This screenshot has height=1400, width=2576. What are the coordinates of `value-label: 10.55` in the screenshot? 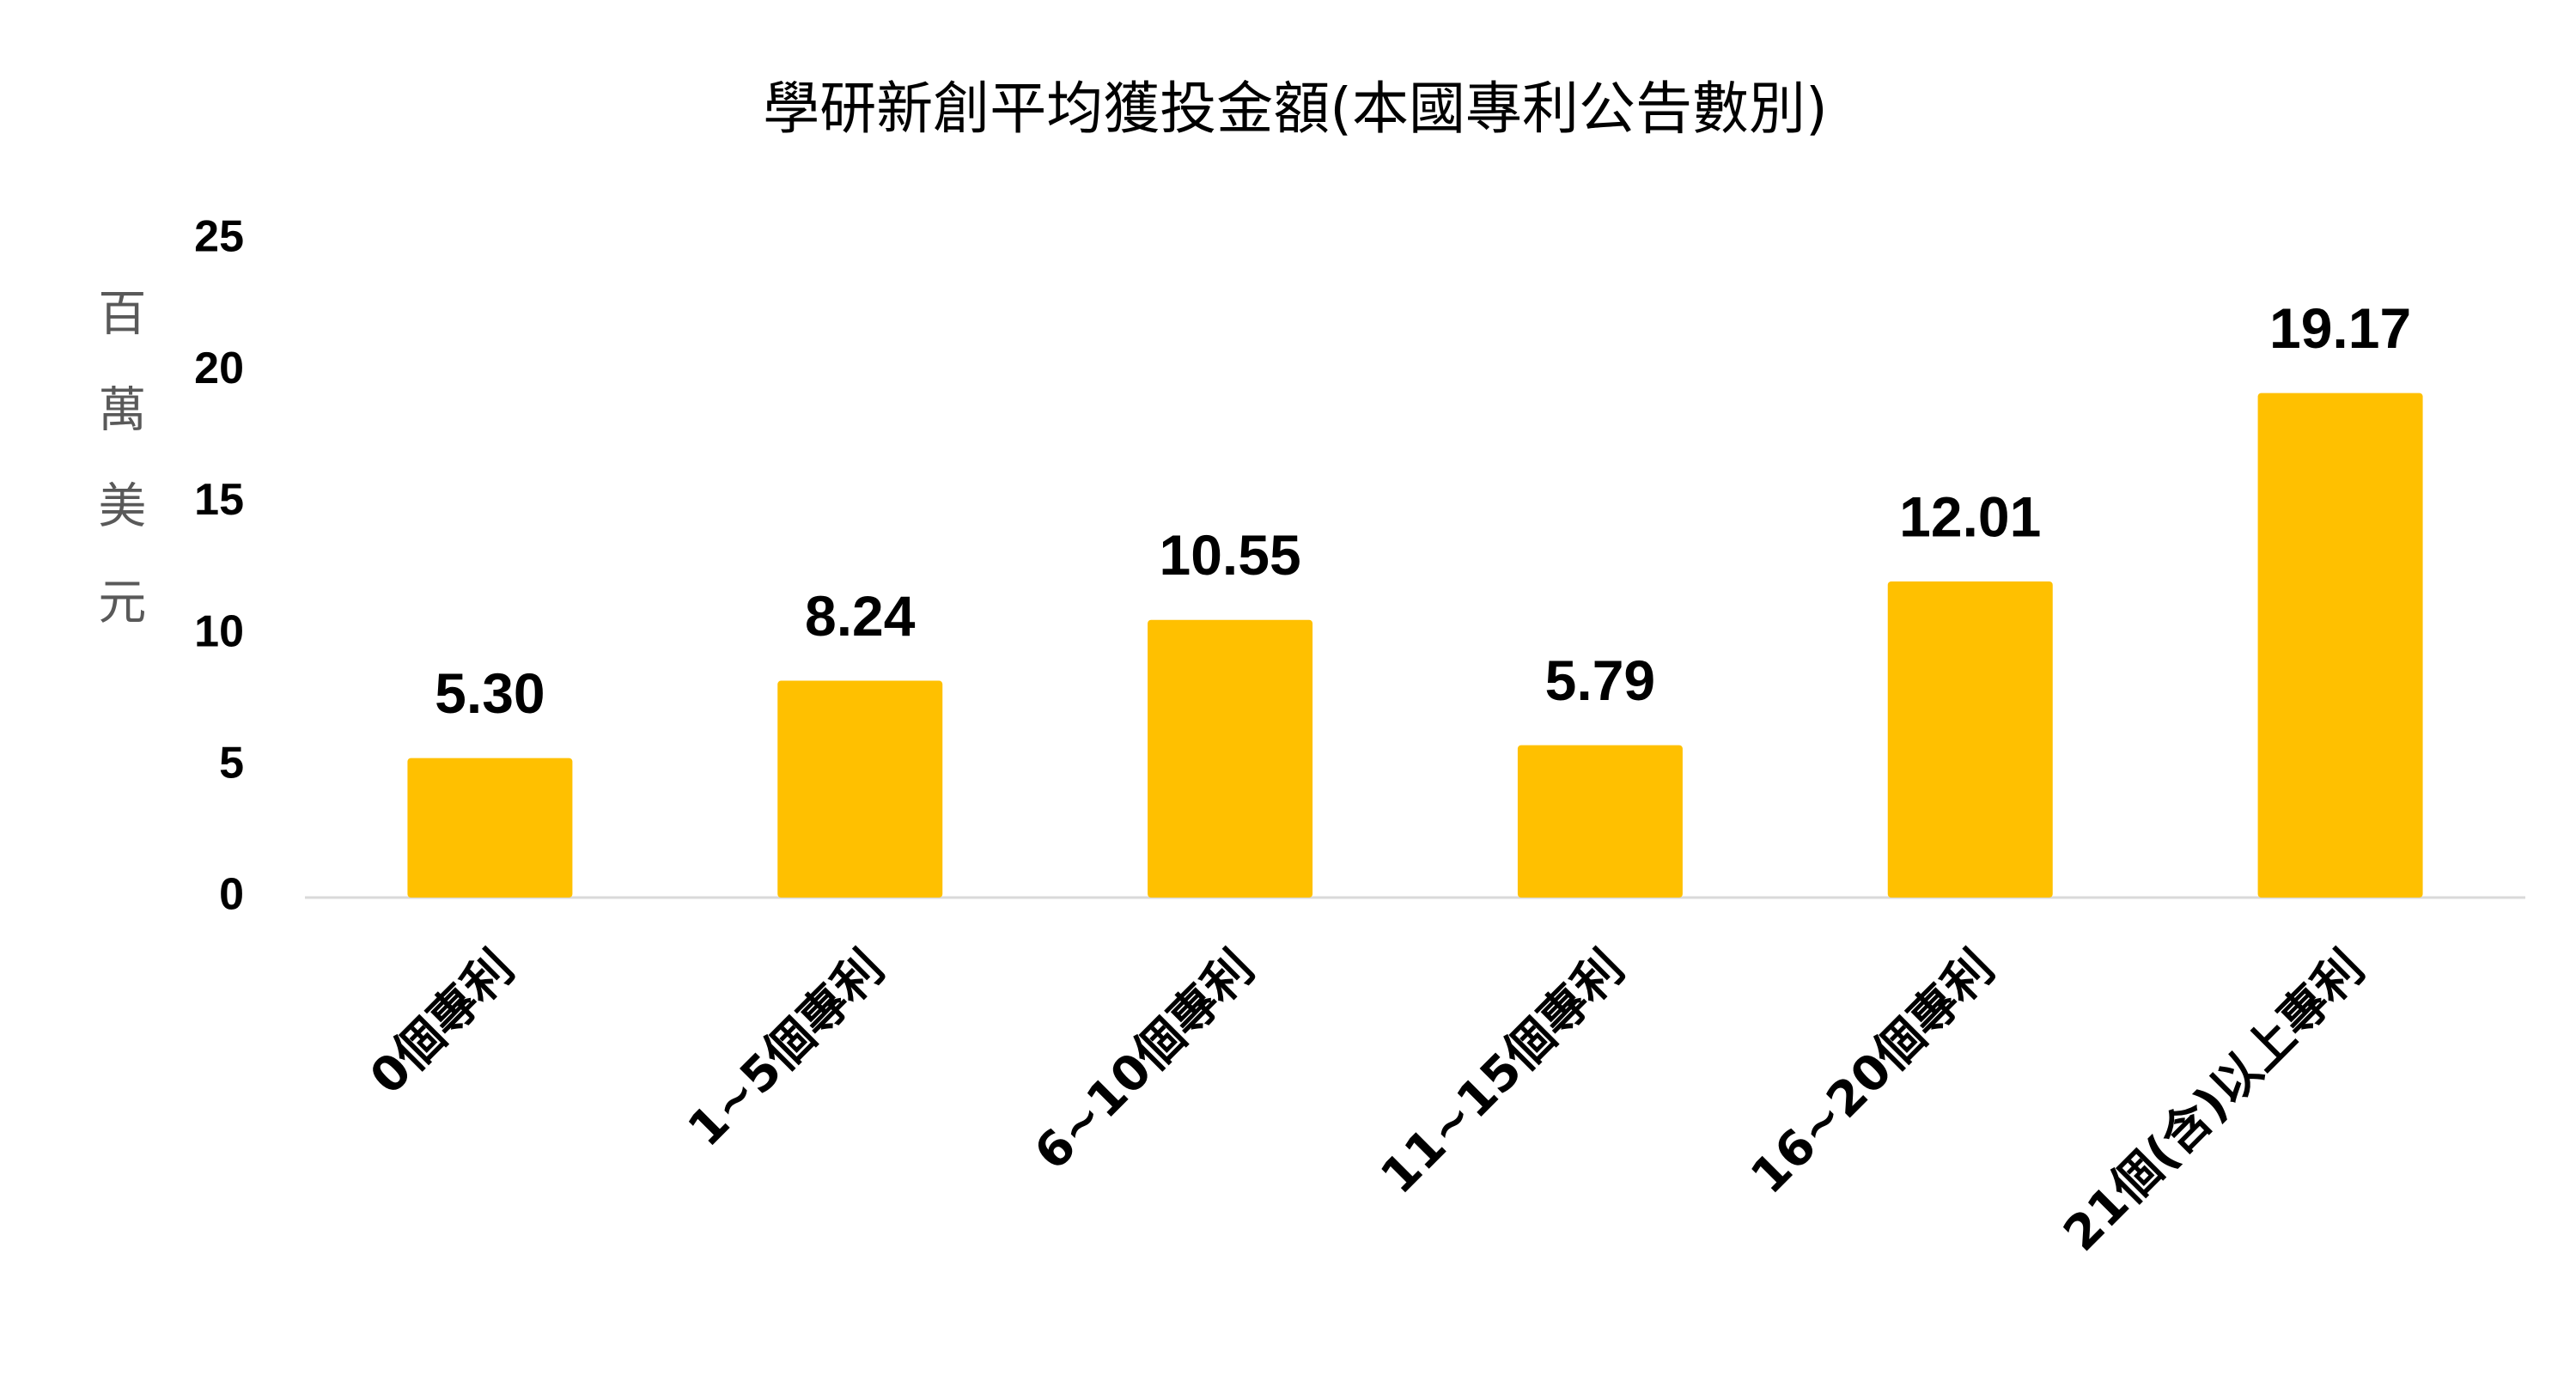 It's located at (1229, 555).